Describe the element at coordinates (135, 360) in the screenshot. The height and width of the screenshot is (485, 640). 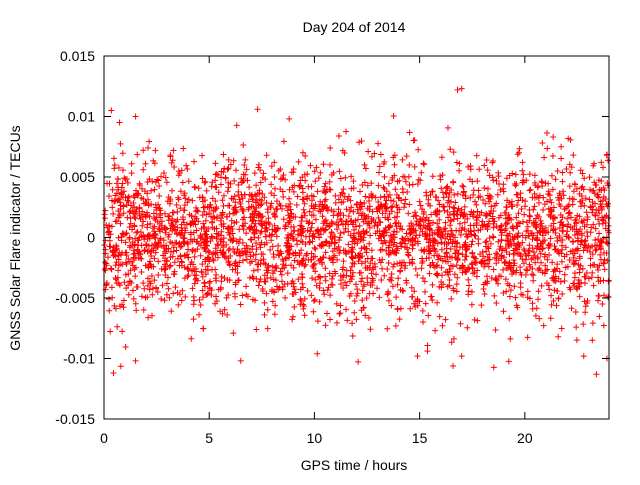
I see `data-point-outlier` at that location.